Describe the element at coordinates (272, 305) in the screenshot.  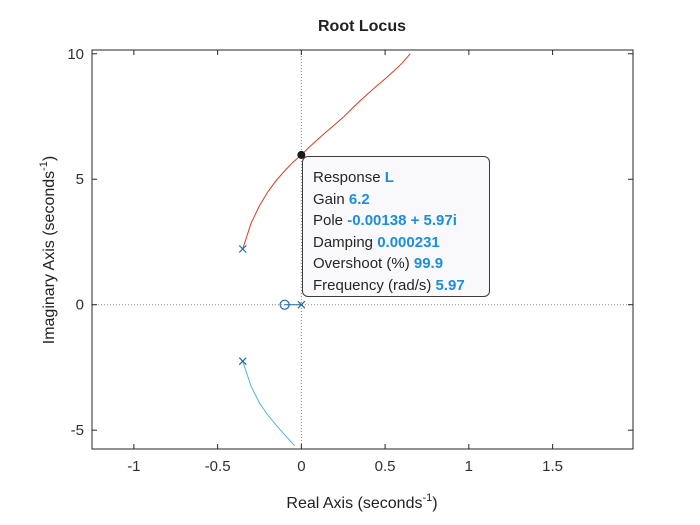
I see `pole-zero-markers` at that location.